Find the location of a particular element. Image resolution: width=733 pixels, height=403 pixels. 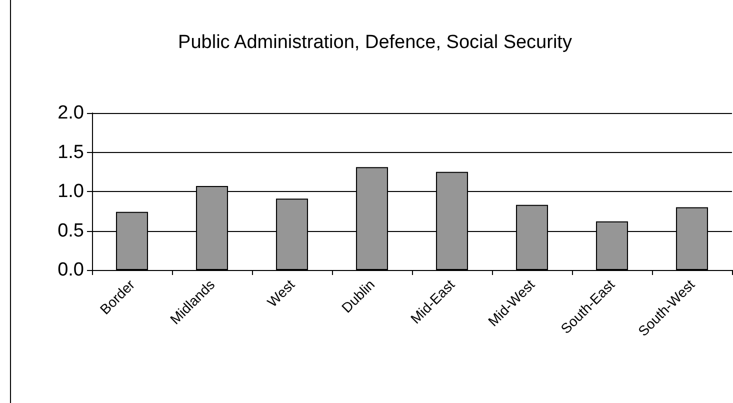

y-tick-label: 1.0 is located at coordinates (71, 191).